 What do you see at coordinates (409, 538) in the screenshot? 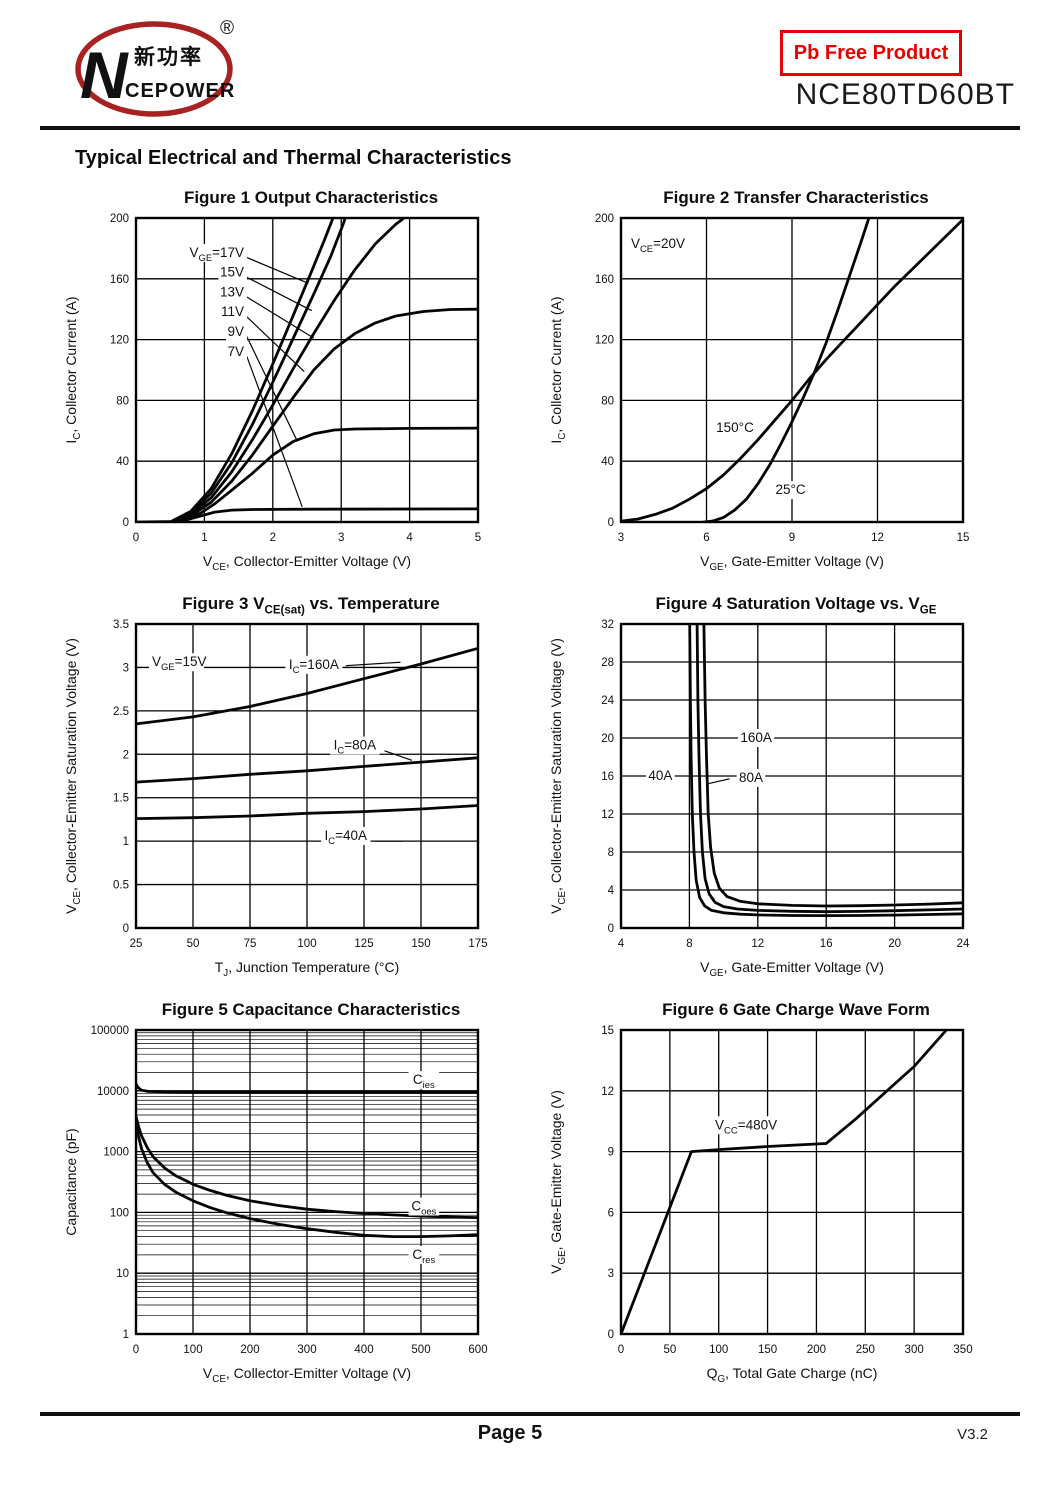
I see `svg-text: 4` at bounding box center [409, 538].